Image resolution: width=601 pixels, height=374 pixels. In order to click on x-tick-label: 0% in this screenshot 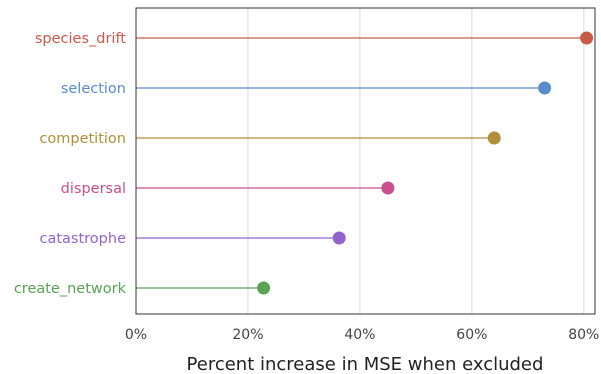, I will do `click(136, 335)`.